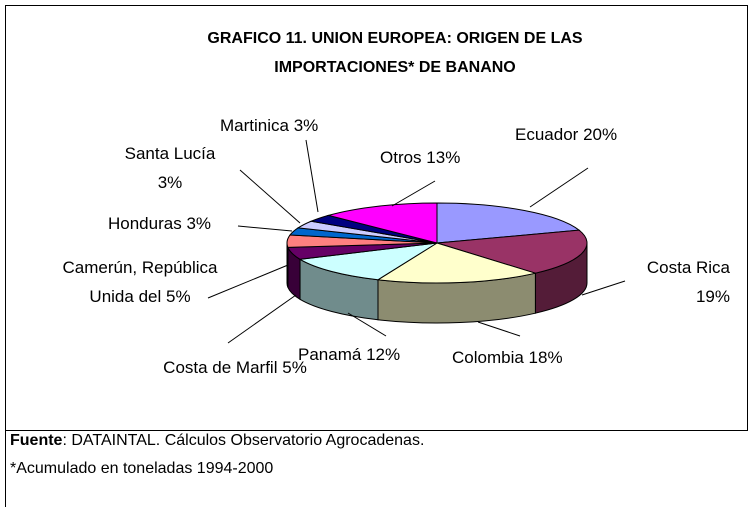 Image resolution: width=754 pixels, height=507 pixels. Describe the element at coordinates (527, 357) in the screenshot. I see `slice-label: Colombia 18%` at that location.